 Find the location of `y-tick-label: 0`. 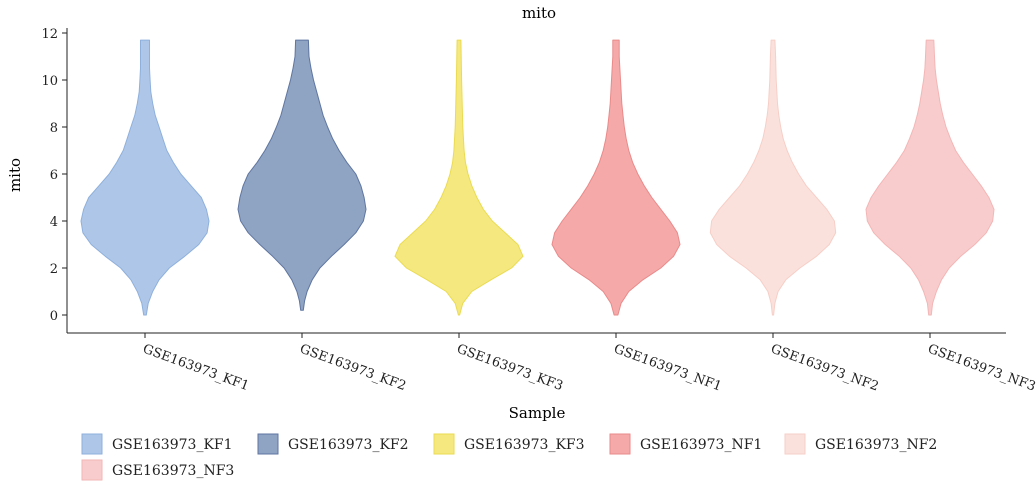

y-tick-label: 0 is located at coordinates (54, 316).